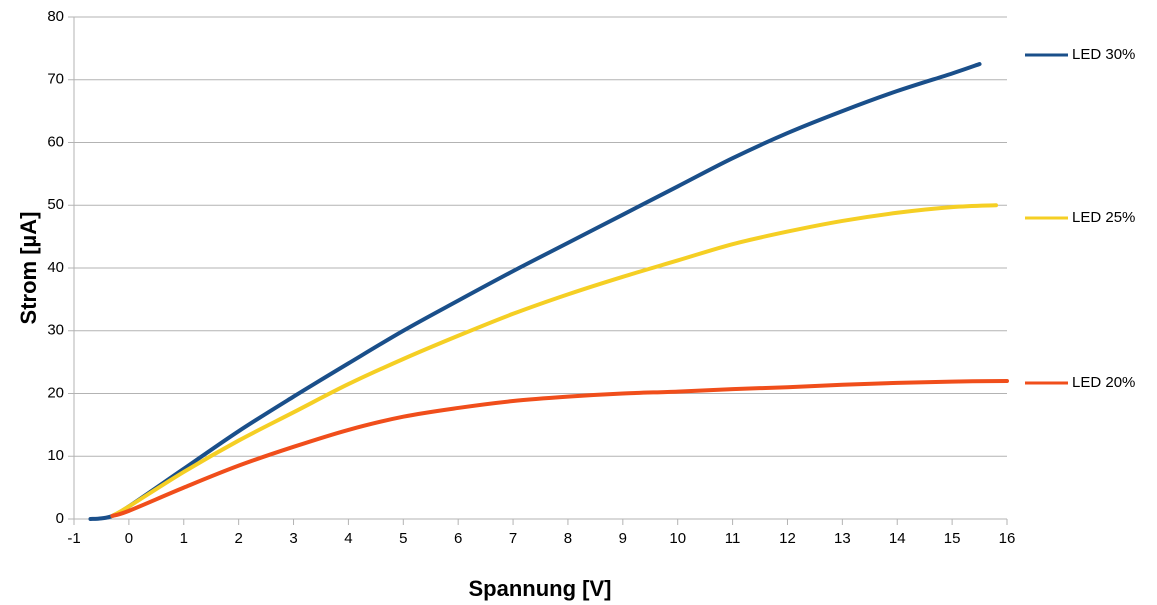 The height and width of the screenshot is (605, 1157). I want to click on x-tick-label: 14, so click(897, 538).